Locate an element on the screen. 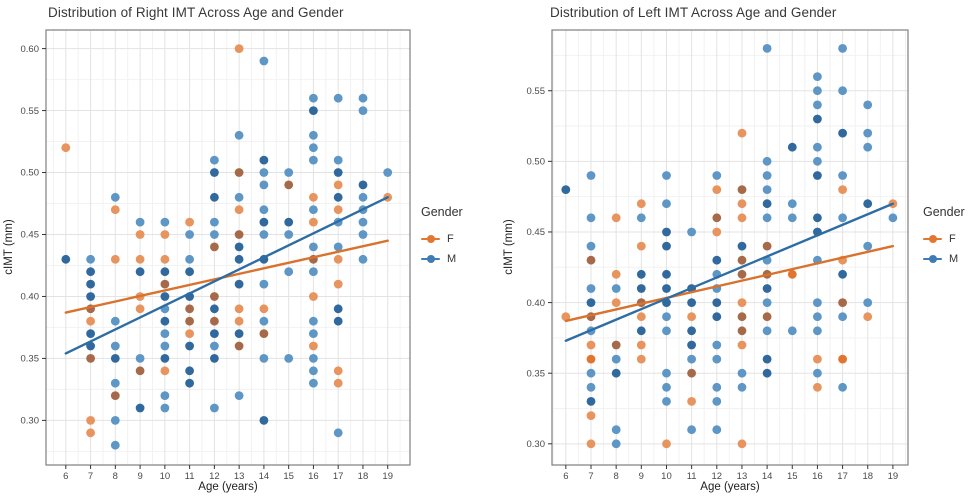 Image resolution: width=972 pixels, height=503 pixels. trend-line-m is located at coordinates (729, 272).